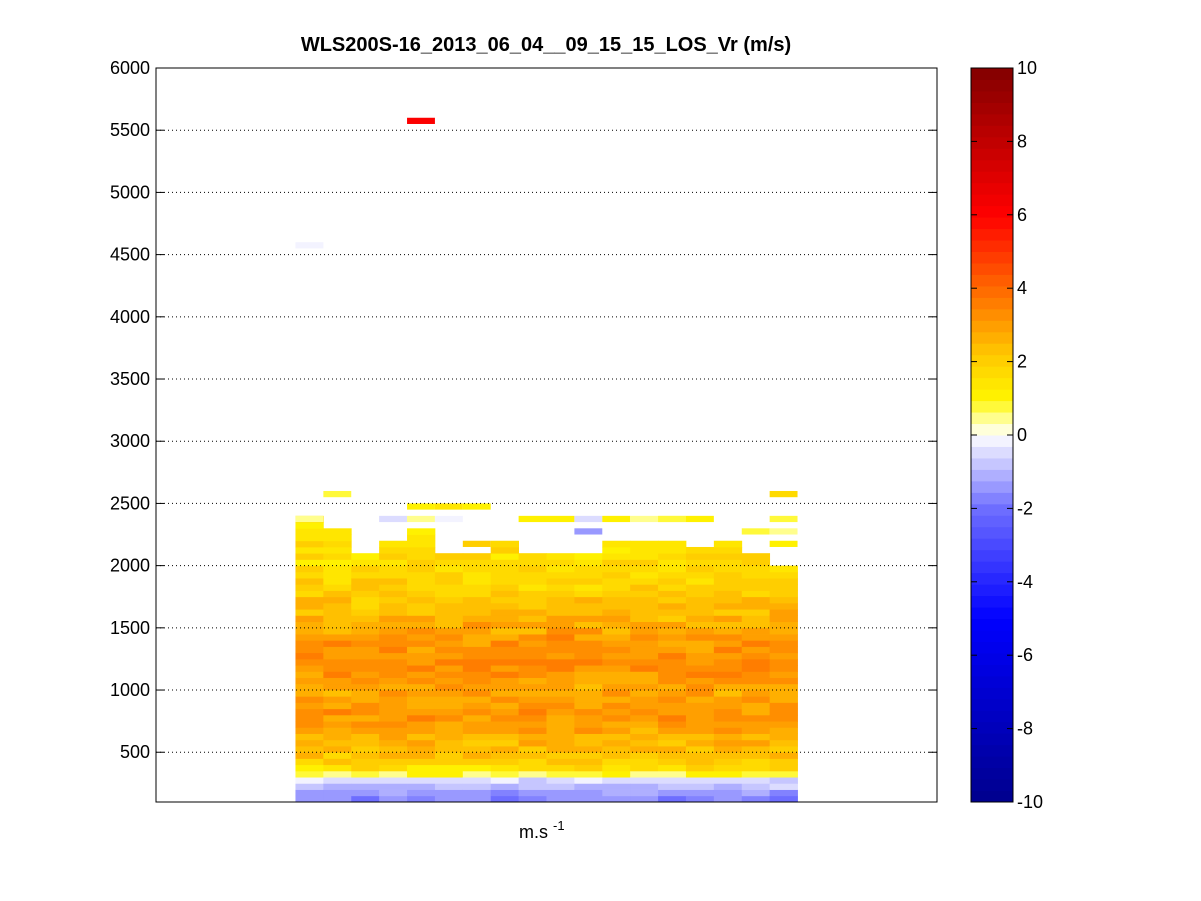 The height and width of the screenshot is (901, 1201). What do you see at coordinates (1022, 215) in the screenshot?
I see `colorbar-tick-label: 6` at bounding box center [1022, 215].